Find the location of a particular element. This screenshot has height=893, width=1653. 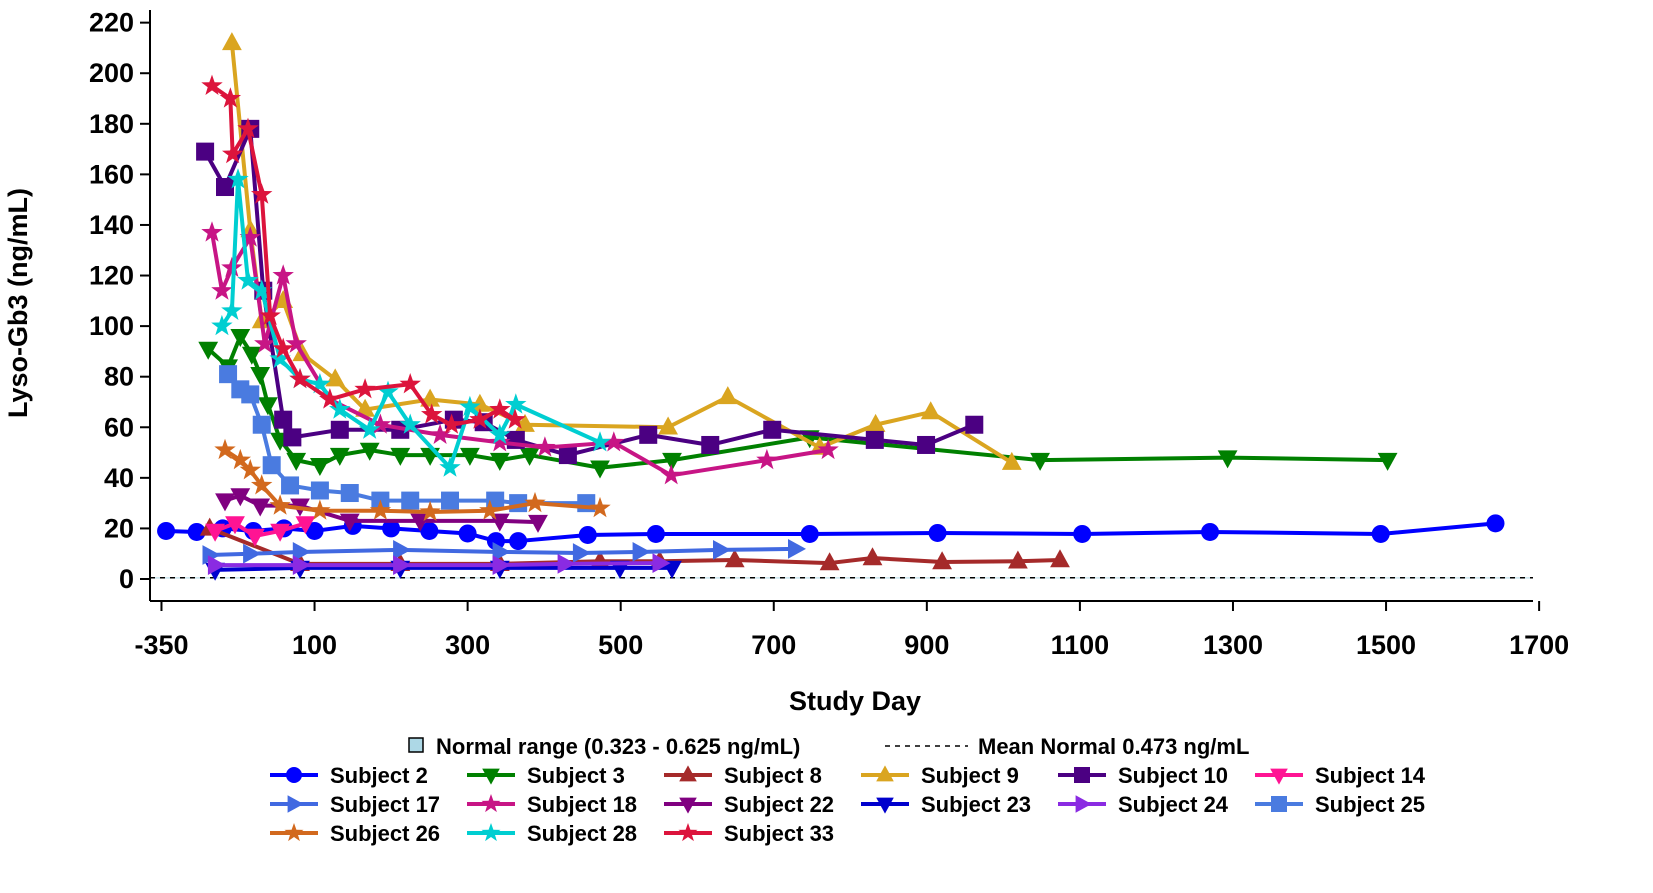

y-tick-label: 160 is located at coordinates (111, 174).